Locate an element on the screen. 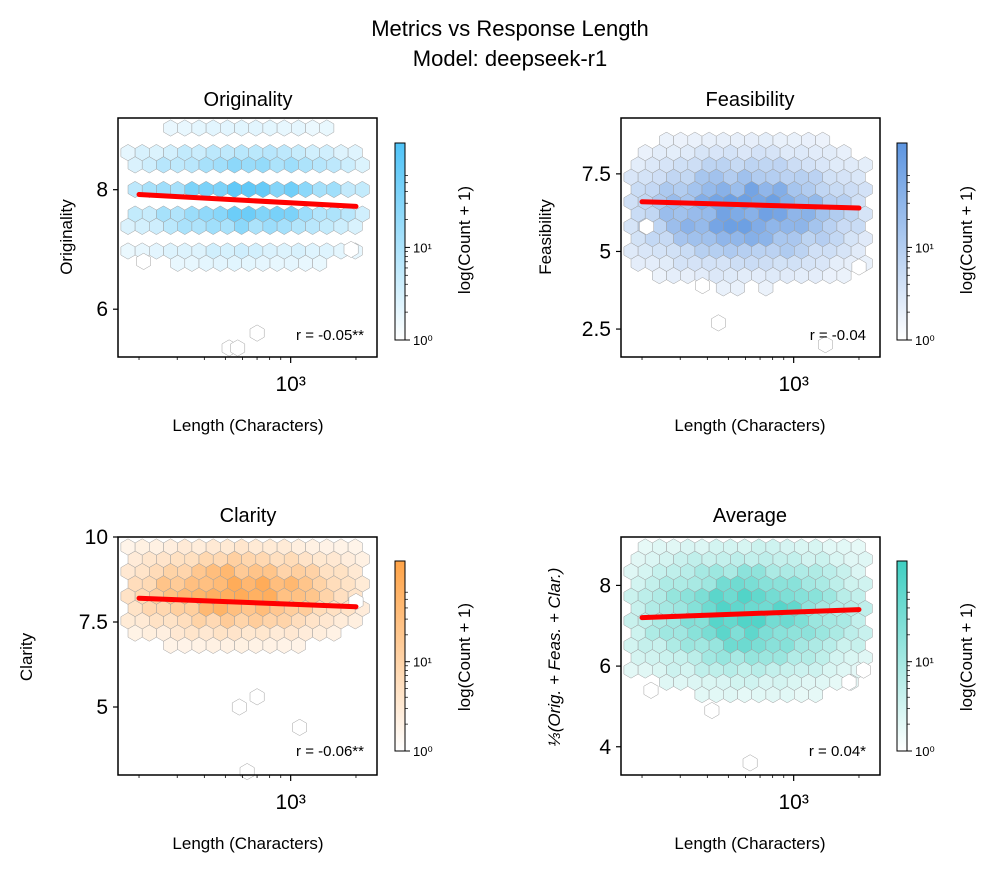  ytick-label: 4 is located at coordinates (605, 747).